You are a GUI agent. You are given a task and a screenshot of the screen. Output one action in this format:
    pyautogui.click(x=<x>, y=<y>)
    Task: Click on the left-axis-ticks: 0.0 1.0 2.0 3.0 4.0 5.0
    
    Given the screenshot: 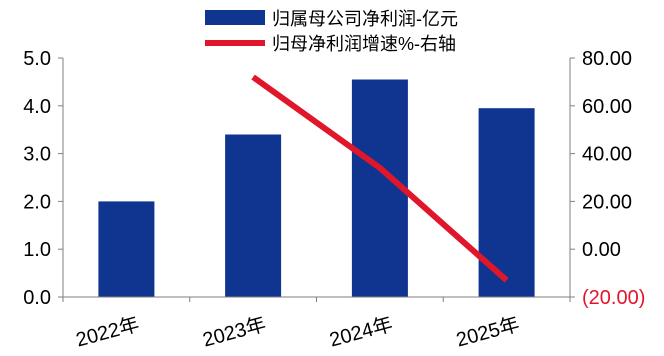 What is the action you would take?
    pyautogui.click(x=43, y=178)
    